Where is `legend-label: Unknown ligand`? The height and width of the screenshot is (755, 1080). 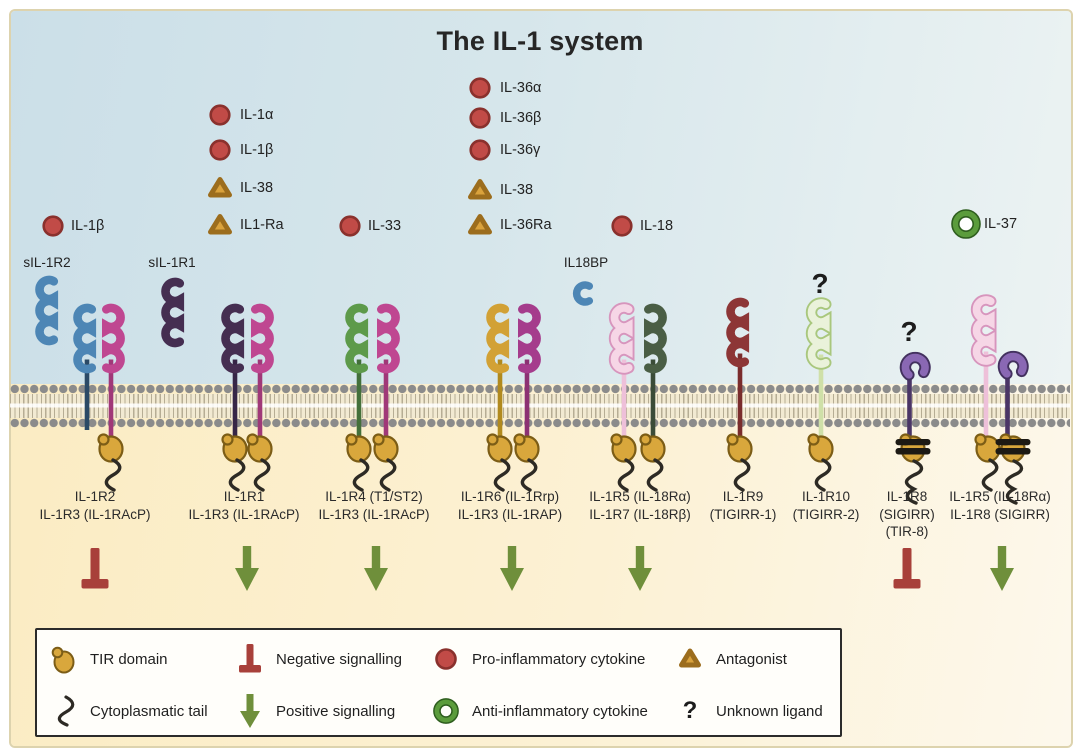
legend-label: Unknown ligand is located at coordinates (769, 711).